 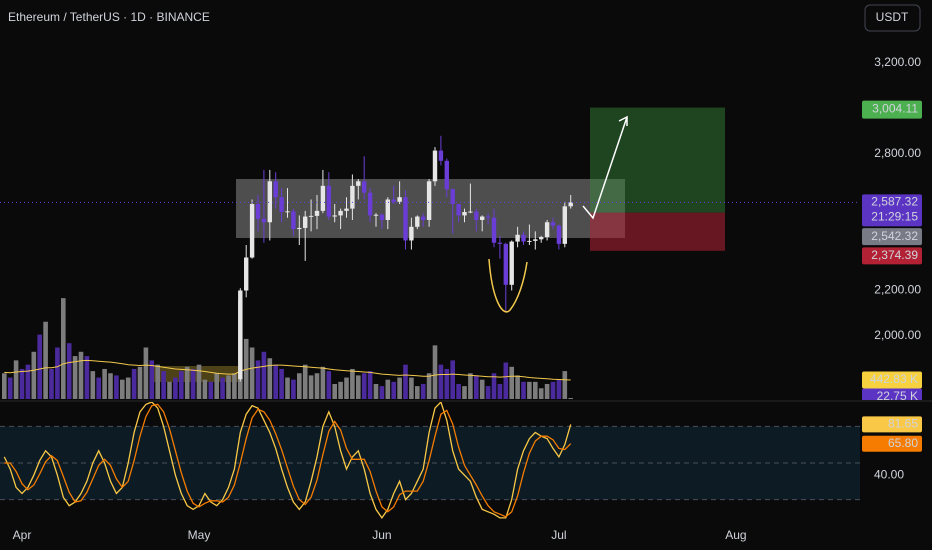 What do you see at coordinates (381, 535) in the screenshot?
I see `x-tick-label: Jun` at bounding box center [381, 535].